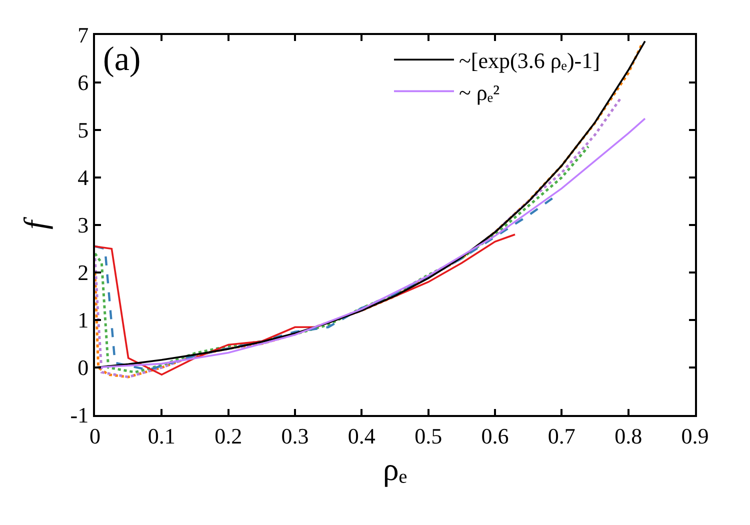 This screenshot has height=525, width=750. What do you see at coordinates (529, 61) in the screenshot?
I see `legend-label: ~[exp(3.6 ρₑ)-1]` at bounding box center [529, 61].